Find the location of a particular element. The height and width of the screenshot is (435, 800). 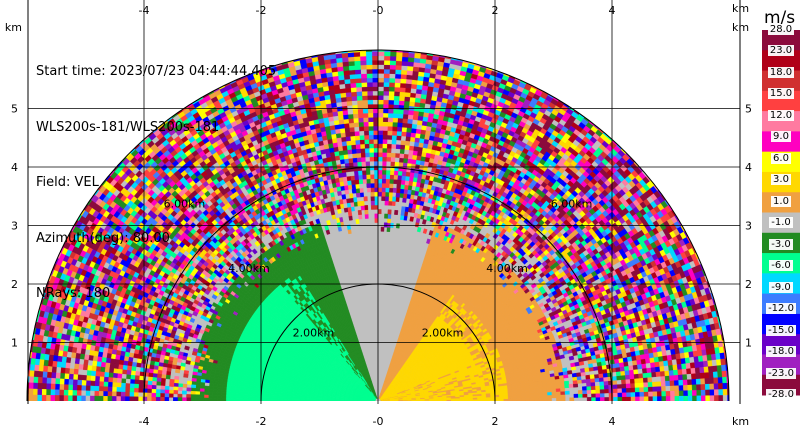

colorbar-unit: m/s is located at coordinates (780, 18).